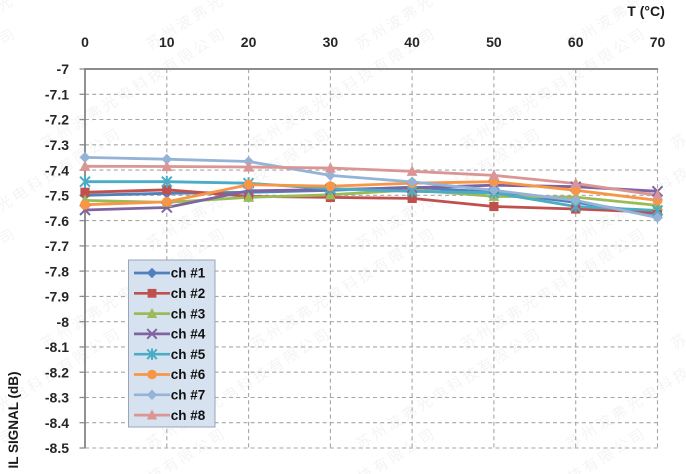 Image resolution: width=686 pixels, height=474 pixels. I want to click on svg-text: -8.5, so click(57, 448).